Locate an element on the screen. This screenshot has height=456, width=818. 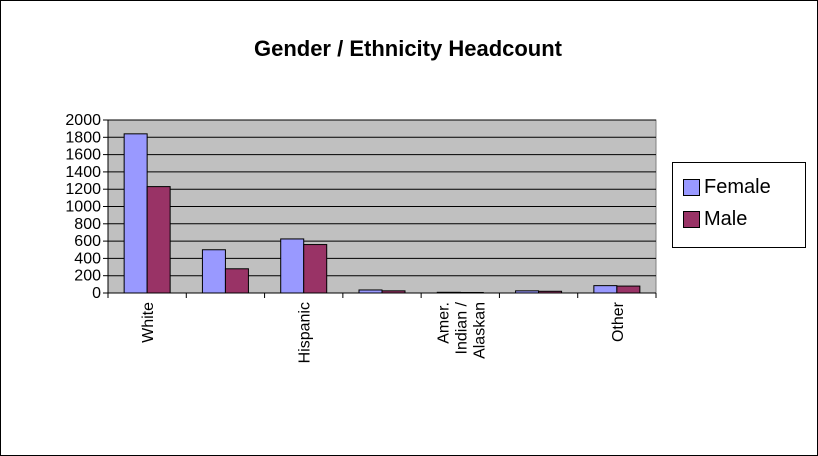
legend: Female Male is located at coordinates (739, 205).